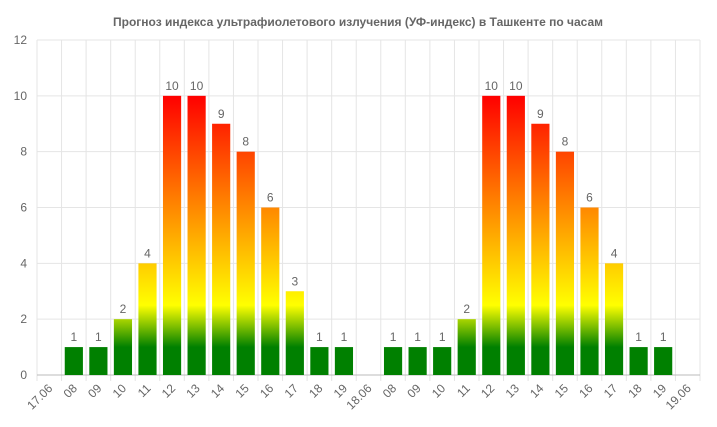 Image resolution: width=717 pixels, height=427 pixels. What do you see at coordinates (39, 396) in the screenshot?
I see `x-tick-label: 17.06` at bounding box center [39, 396].